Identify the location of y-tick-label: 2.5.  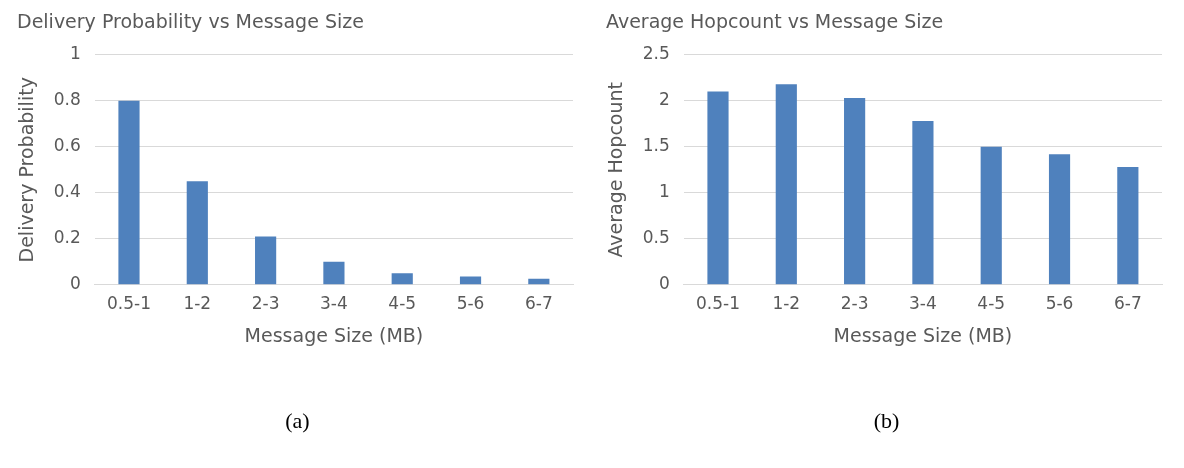
(656, 53).